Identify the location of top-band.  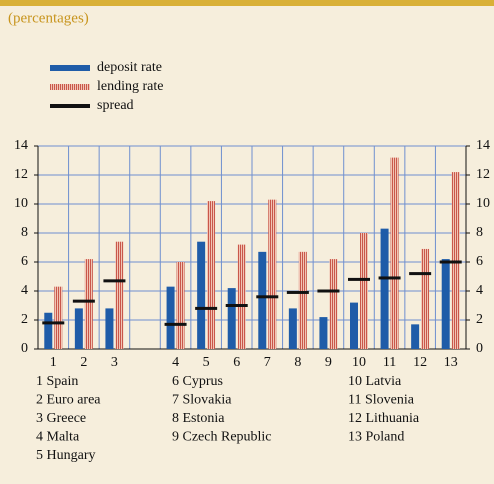
(247, 3).